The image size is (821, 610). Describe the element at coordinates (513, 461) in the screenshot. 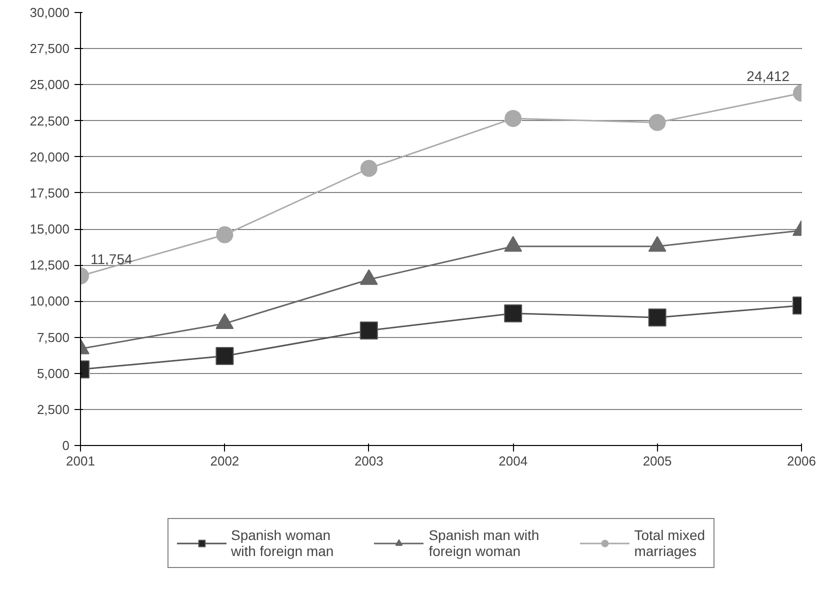

I see `x-tick-label: 2004` at that location.